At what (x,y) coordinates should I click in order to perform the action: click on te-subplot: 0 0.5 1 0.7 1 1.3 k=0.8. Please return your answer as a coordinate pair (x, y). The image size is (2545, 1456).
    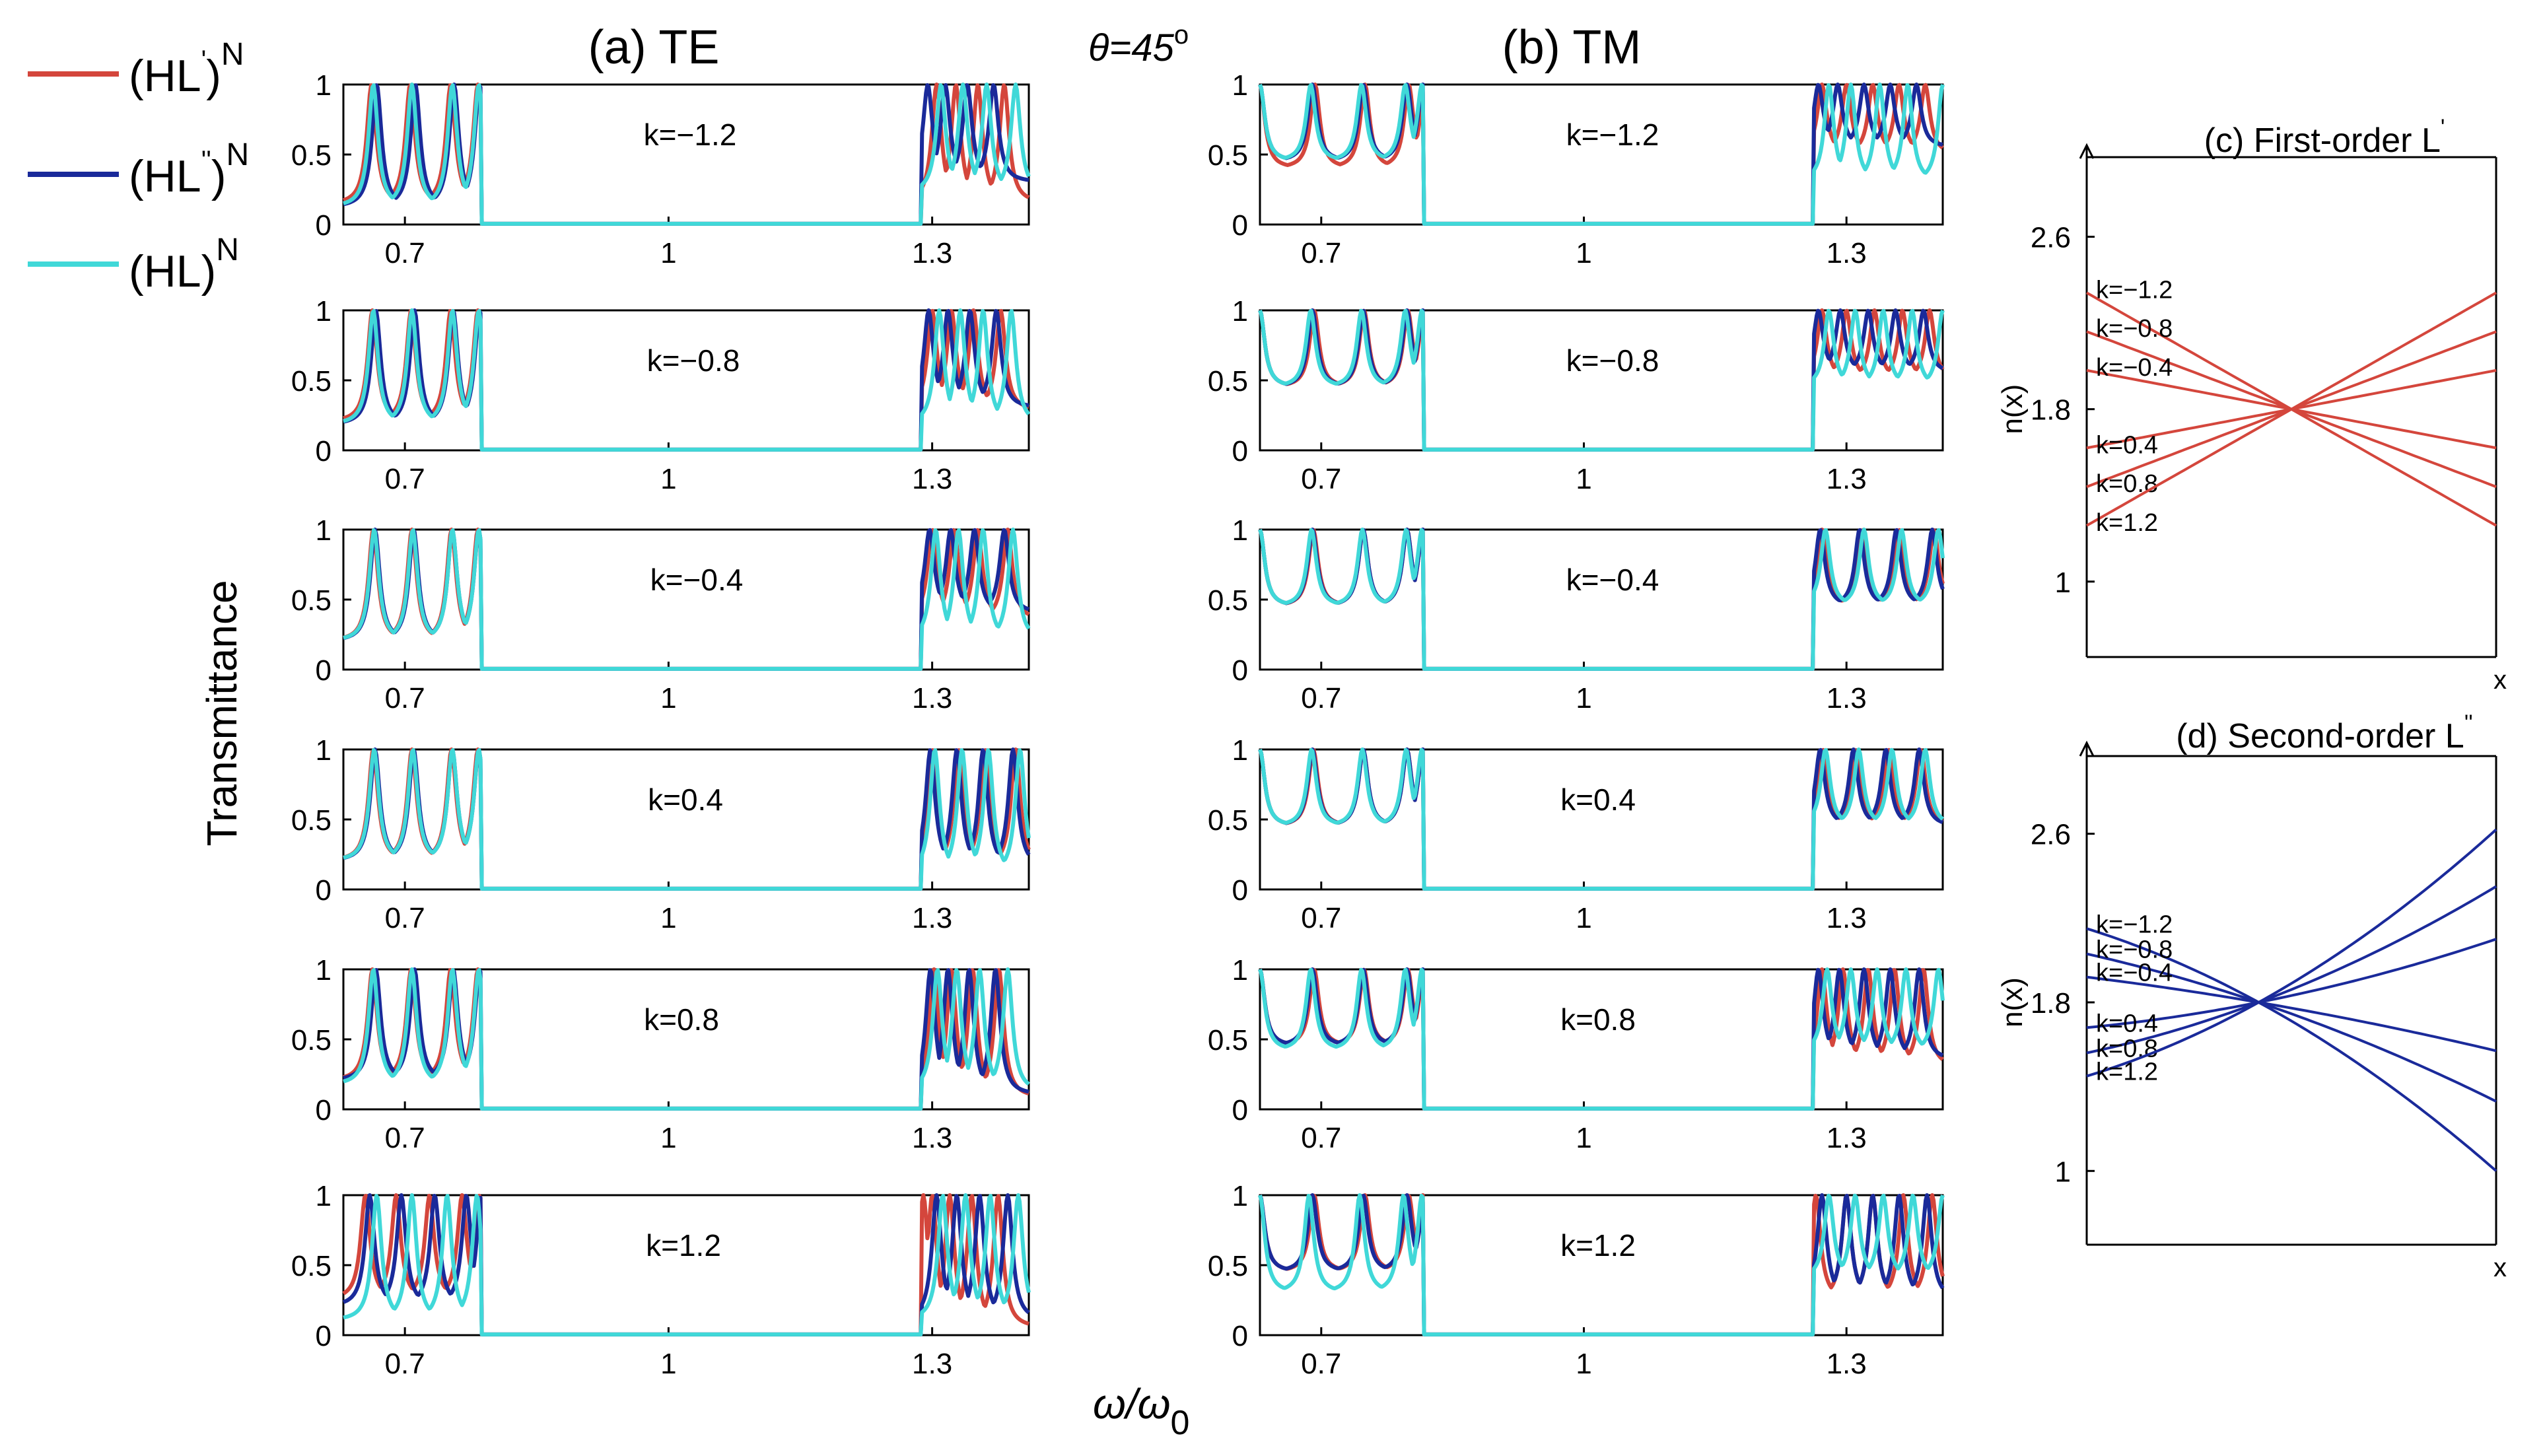
    Looking at the image, I should click on (660, 1054).